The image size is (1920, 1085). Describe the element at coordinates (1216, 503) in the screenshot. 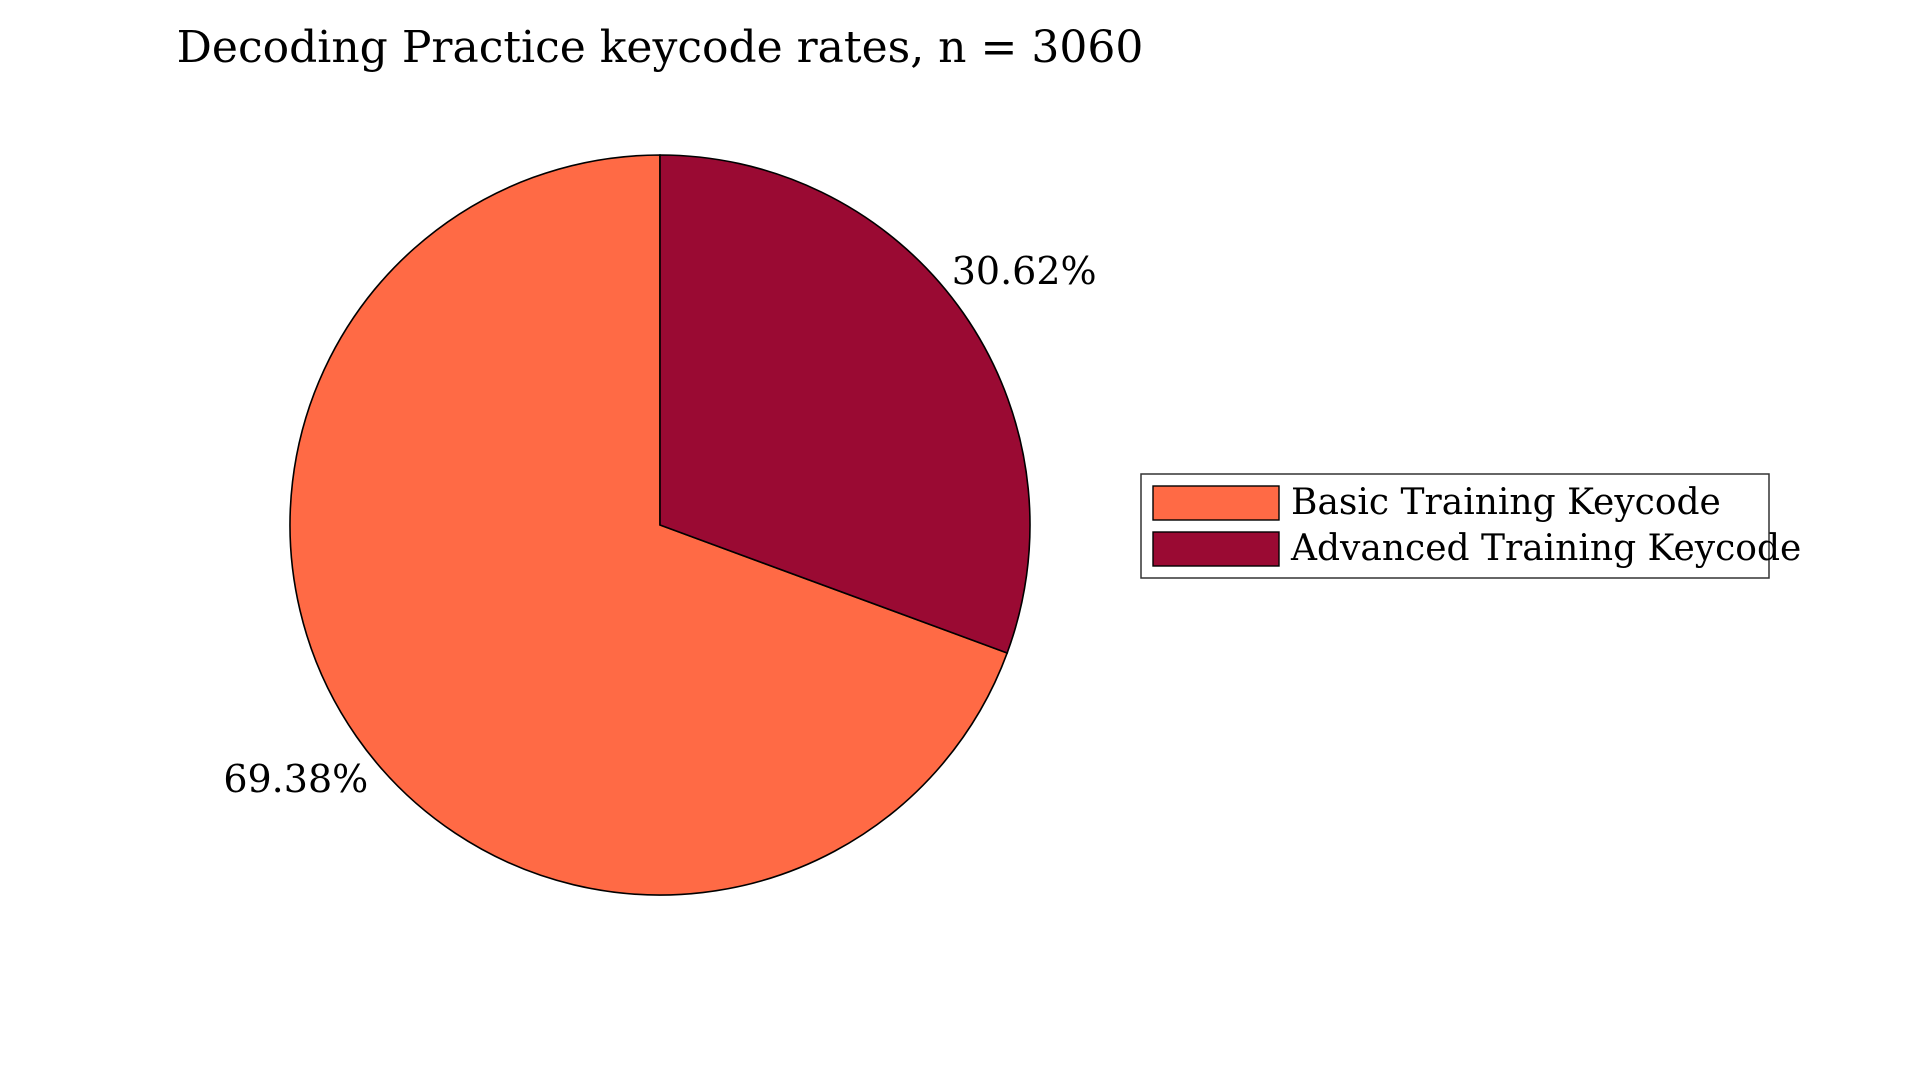

I see `legend-swatch-basic` at that location.